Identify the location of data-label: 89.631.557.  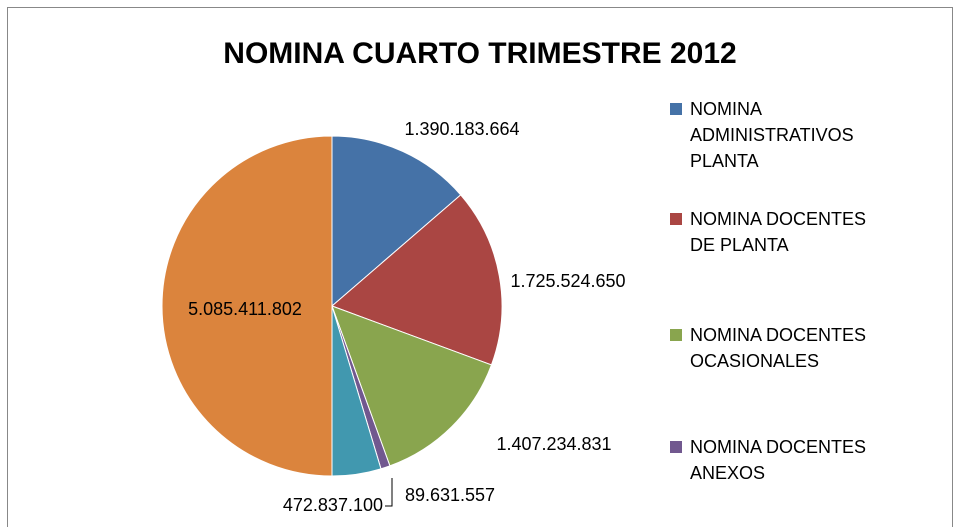
(450, 495).